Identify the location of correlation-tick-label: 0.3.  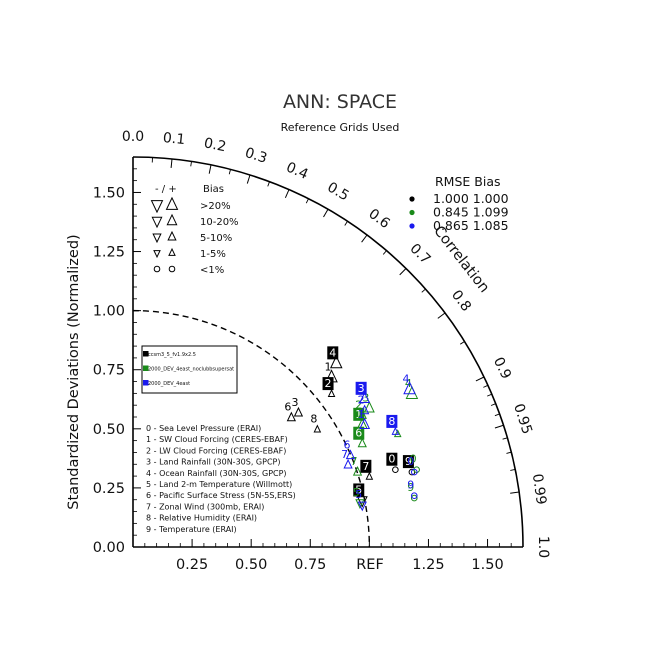
(256, 156).